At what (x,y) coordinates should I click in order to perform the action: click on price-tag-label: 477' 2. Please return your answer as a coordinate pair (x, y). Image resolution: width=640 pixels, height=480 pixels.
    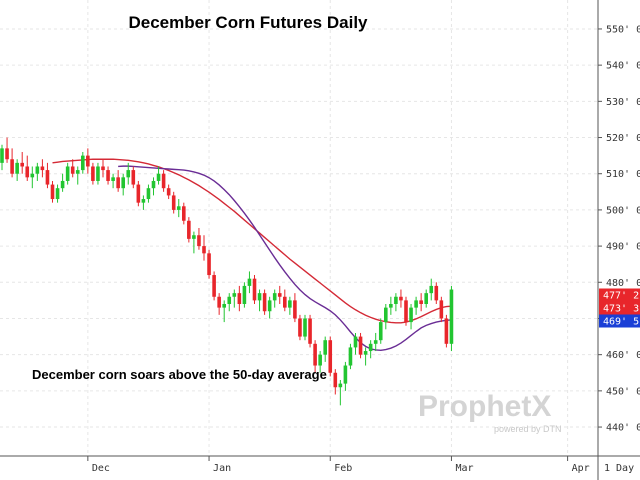
    Looking at the image, I should click on (621, 296).